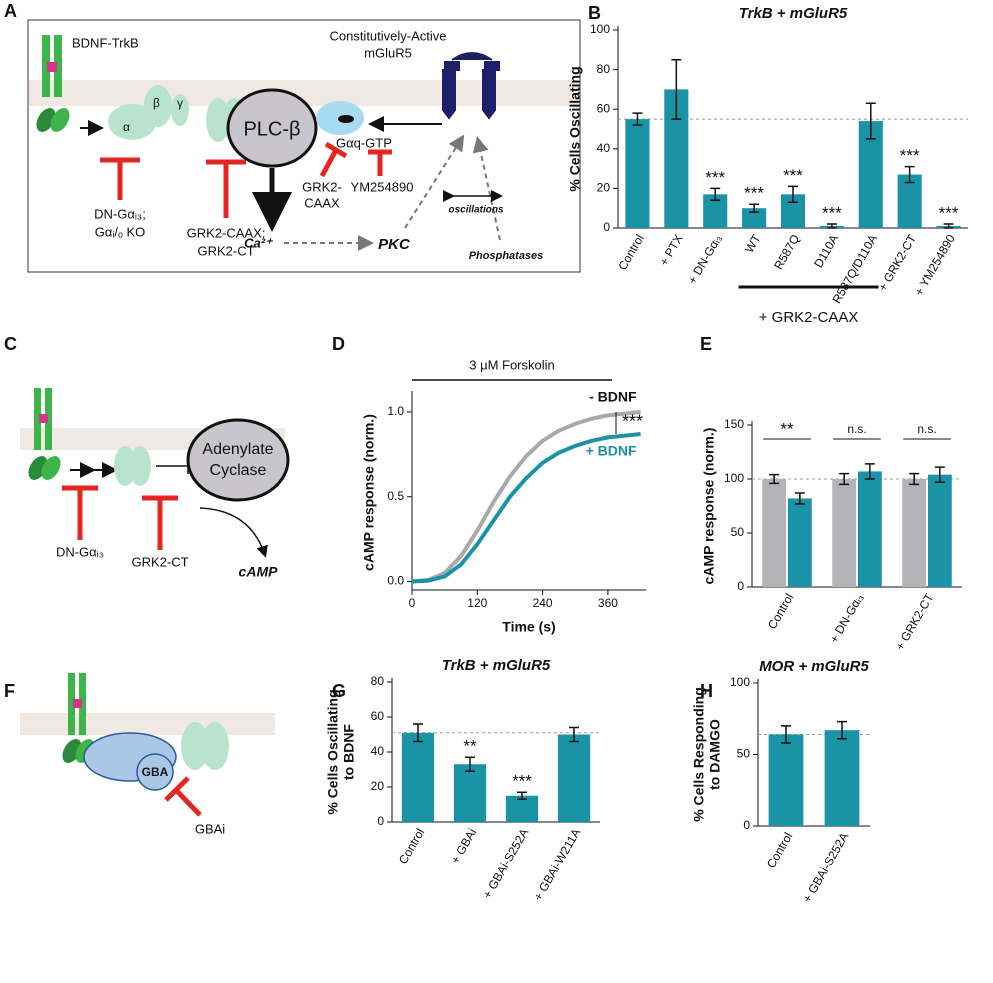  I want to click on gba-motif, so click(155, 772).